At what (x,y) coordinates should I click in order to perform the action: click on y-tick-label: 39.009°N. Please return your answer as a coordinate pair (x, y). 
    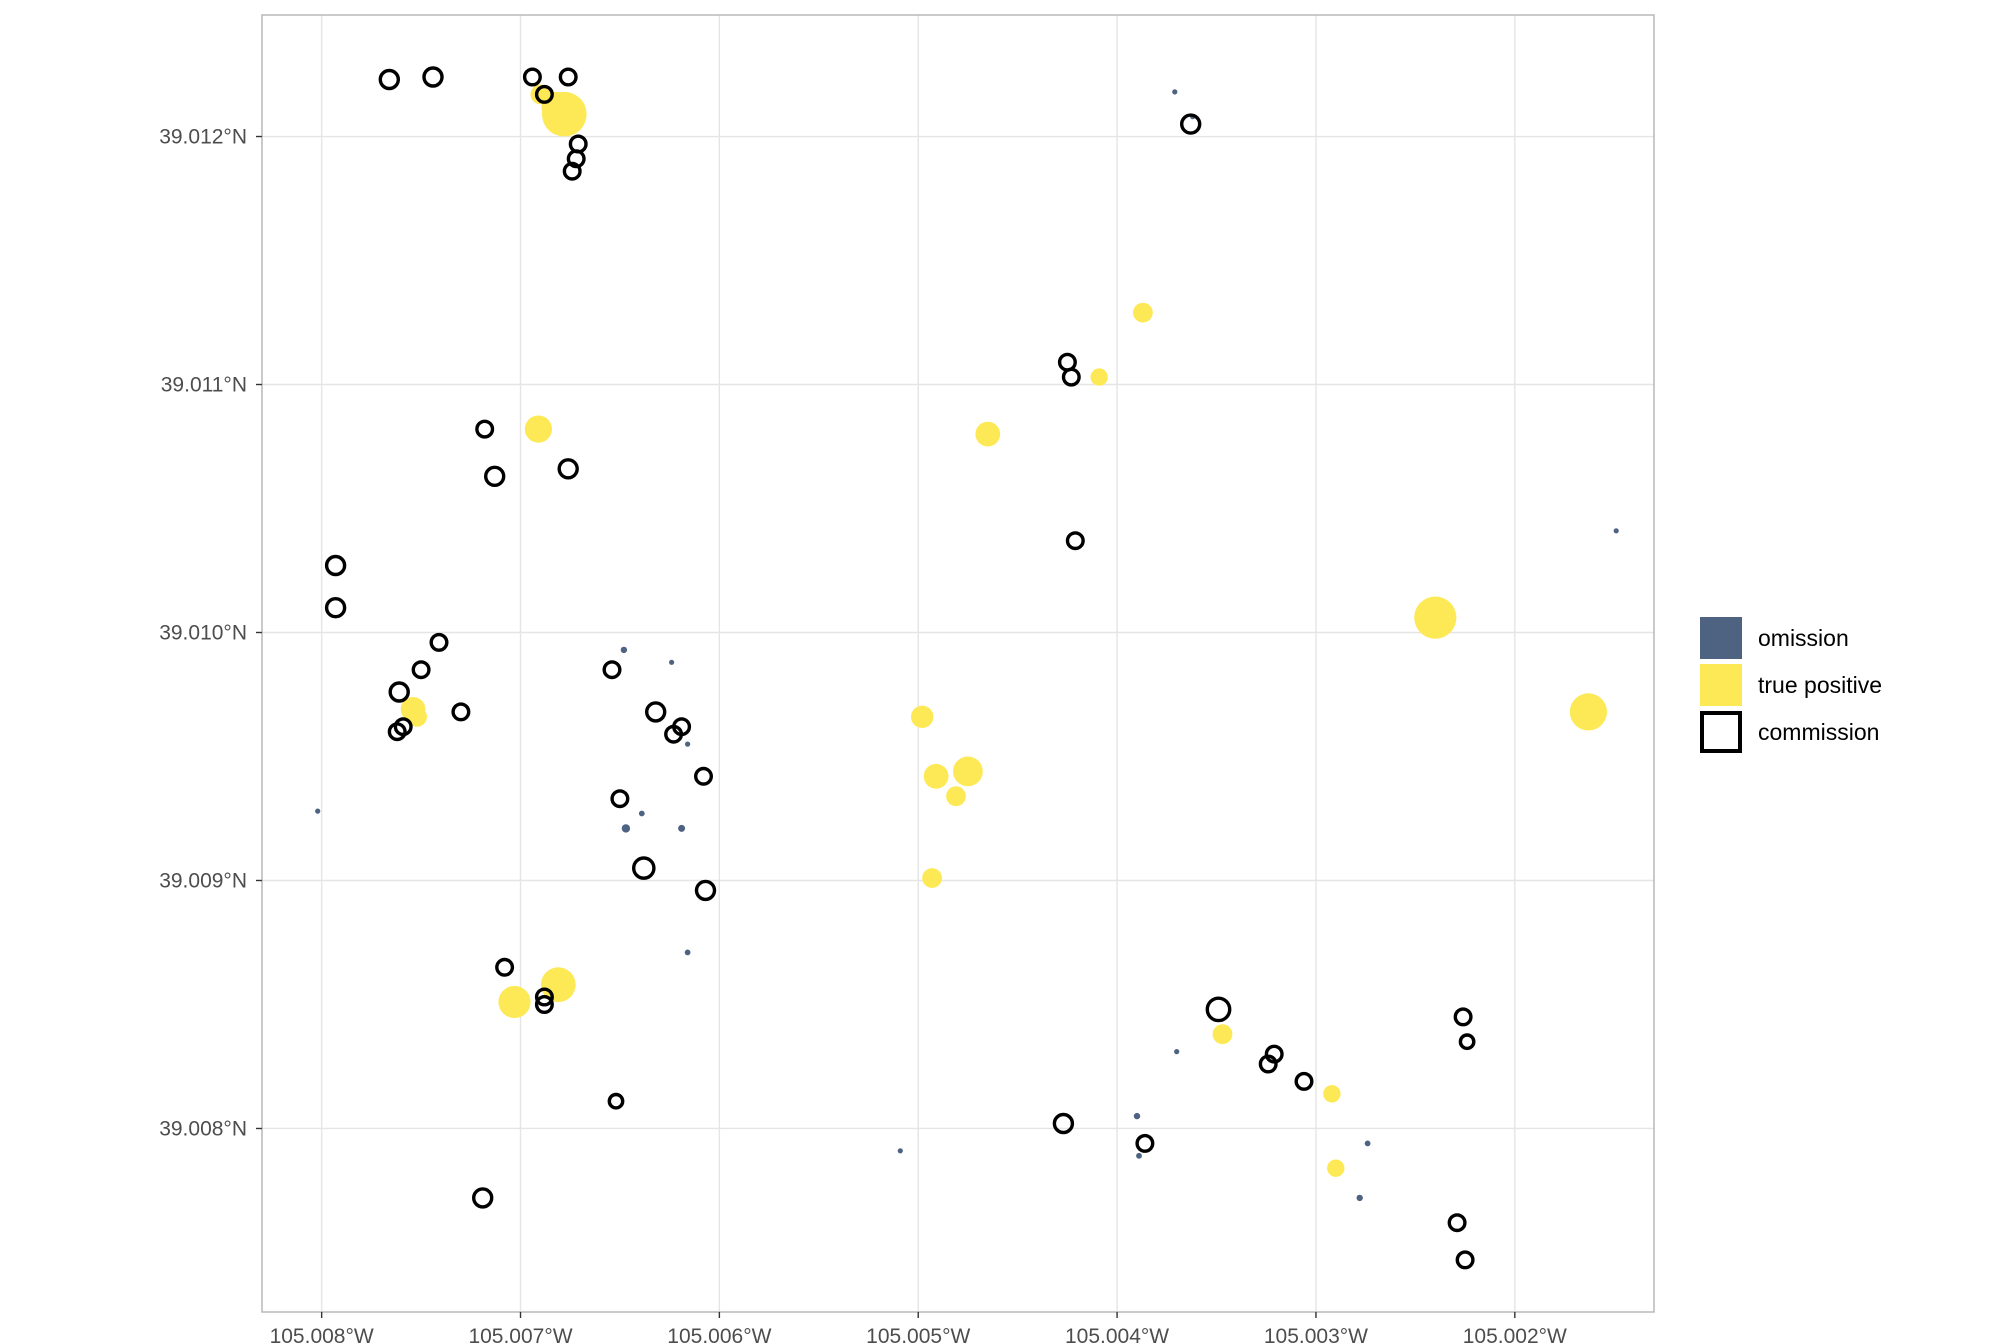
    Looking at the image, I should click on (203, 880).